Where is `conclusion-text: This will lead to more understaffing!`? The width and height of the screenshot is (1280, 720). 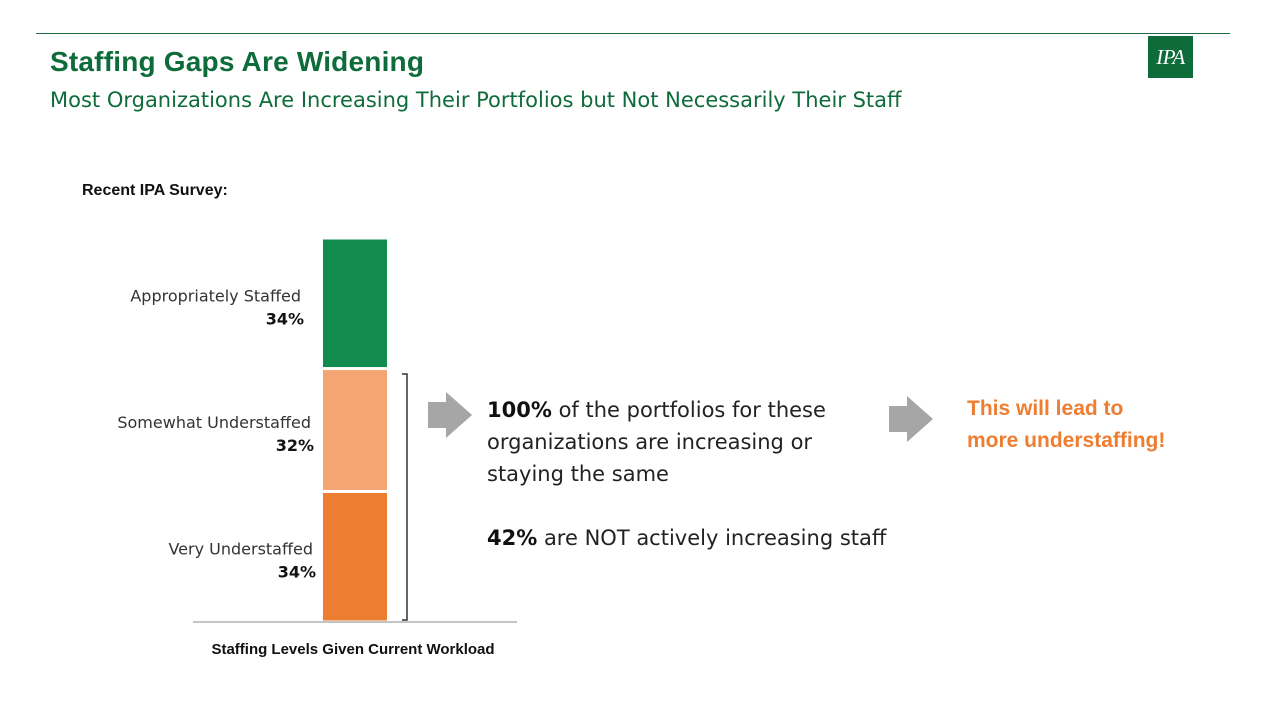 conclusion-text: This will lead to more understaffing! is located at coordinates (1097, 425).